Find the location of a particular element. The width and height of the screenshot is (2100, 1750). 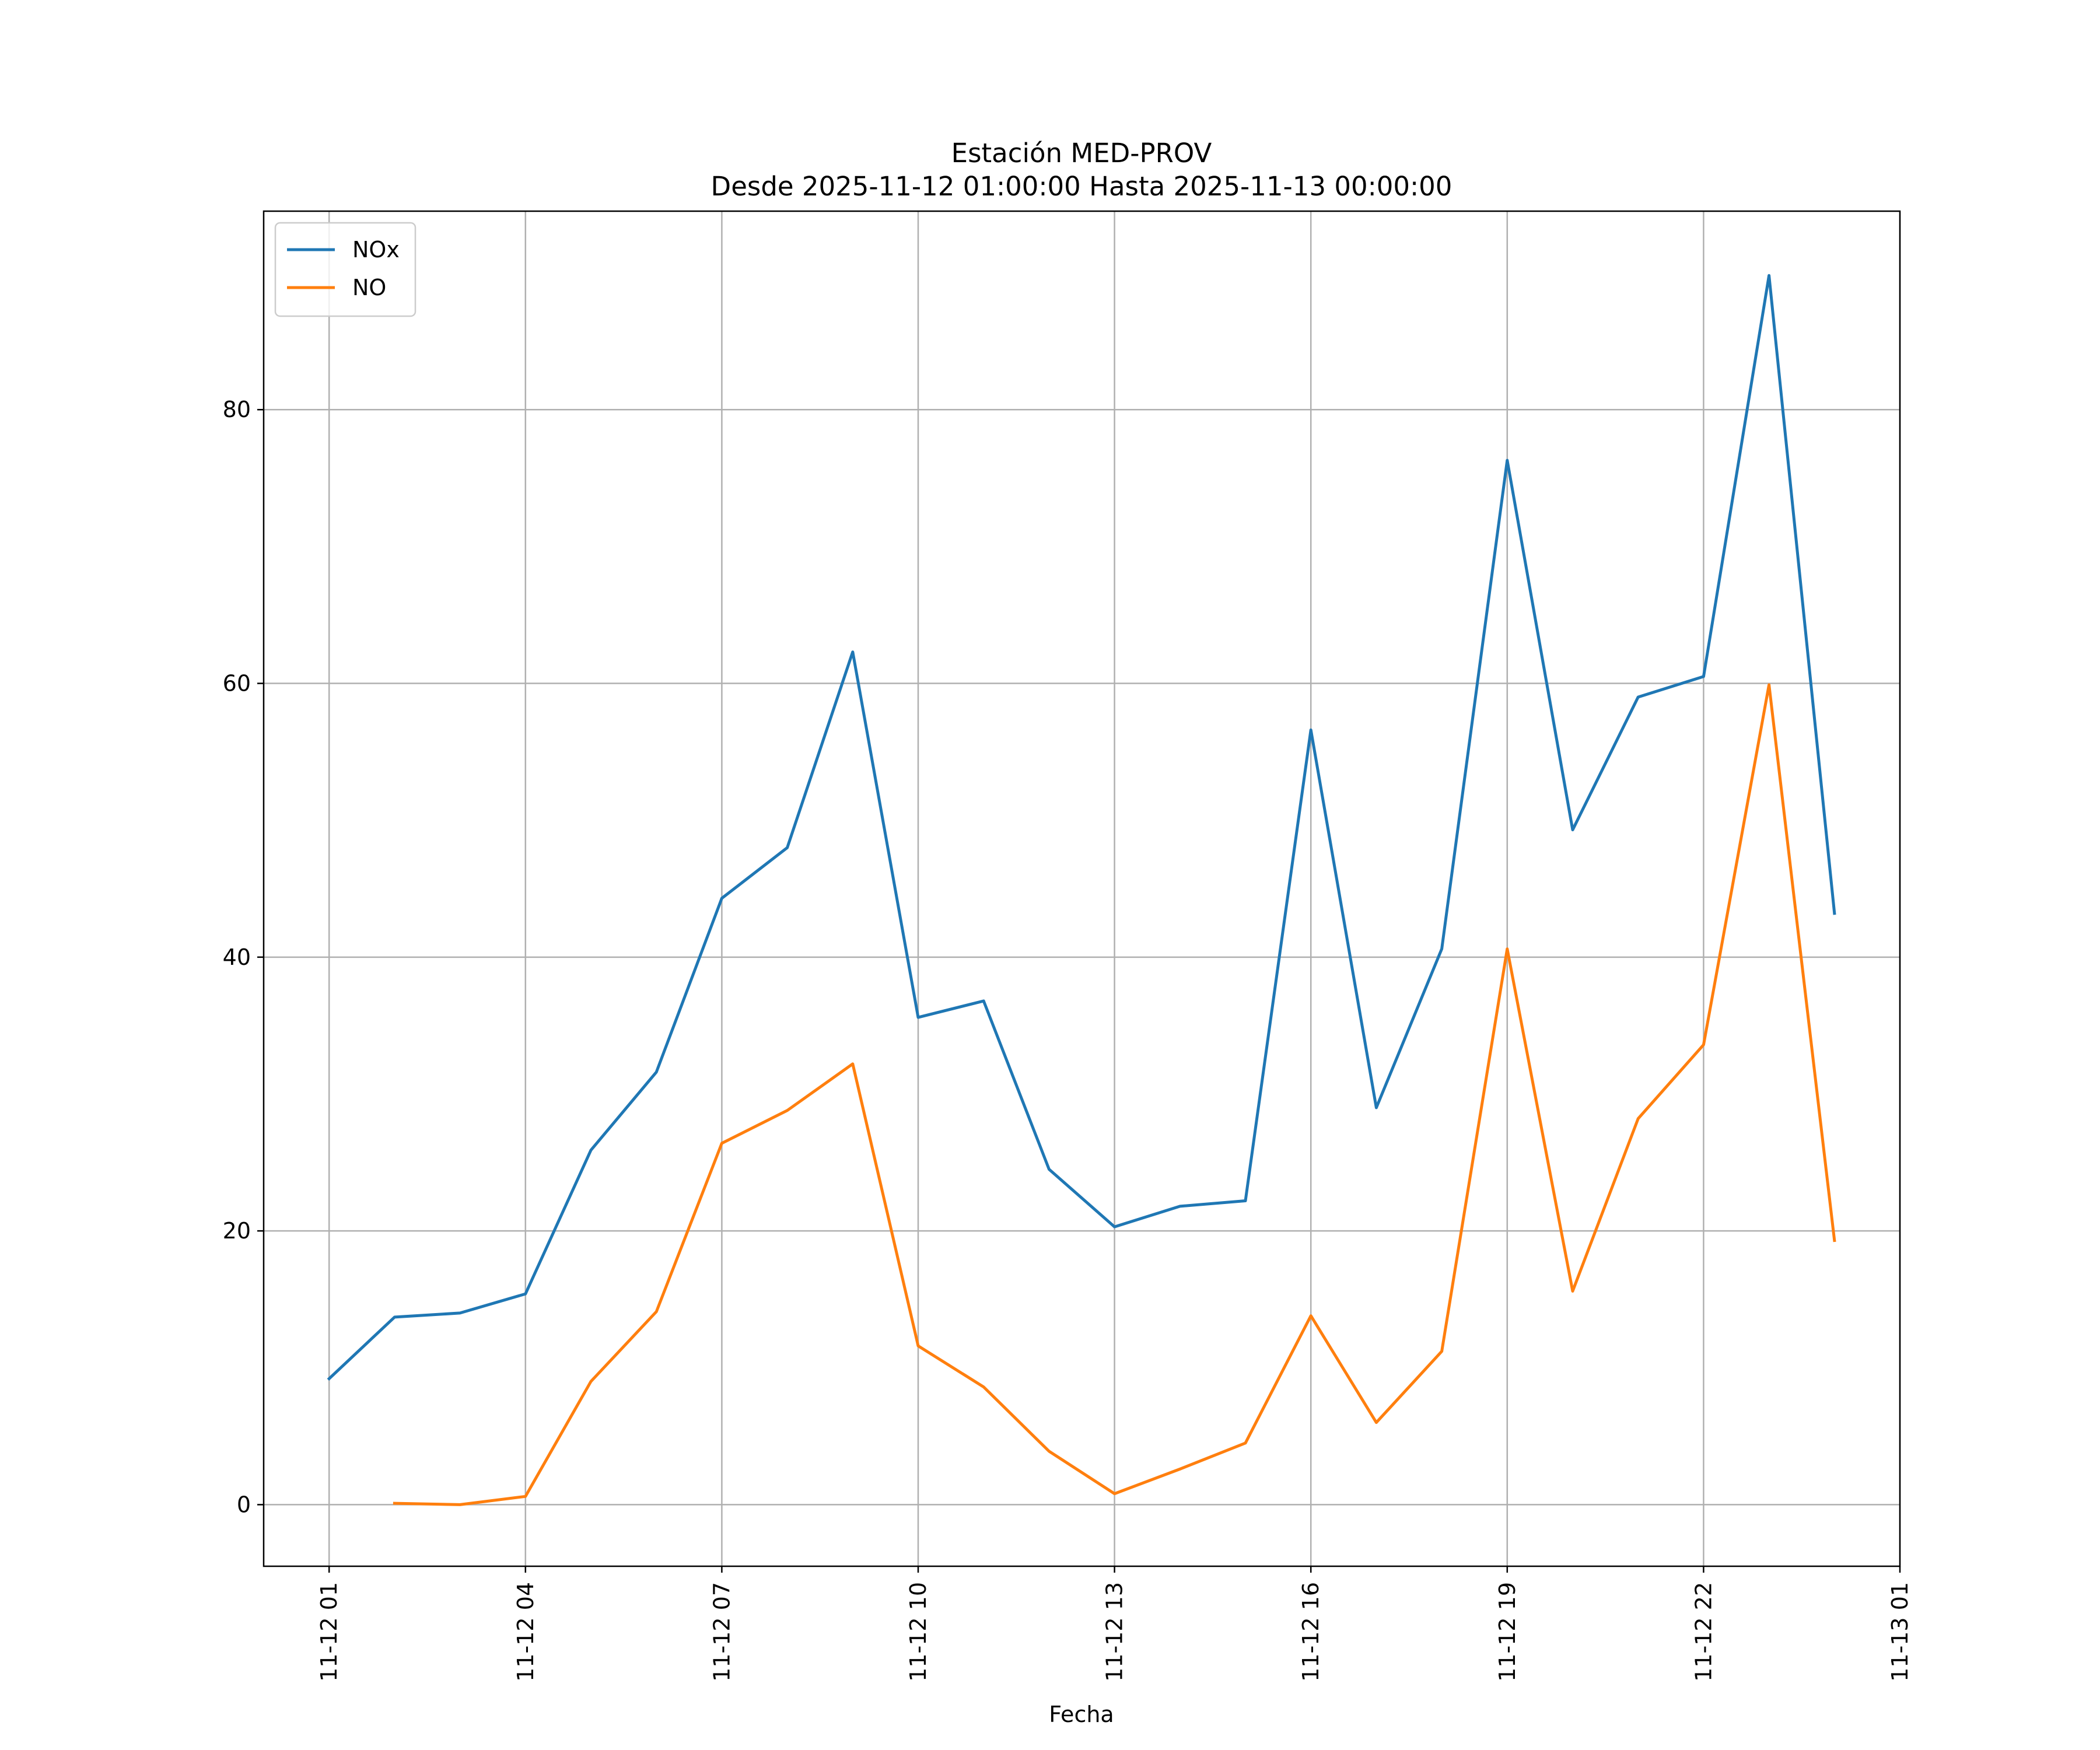

x-tick-label: 11-12 16 is located at coordinates (1311, 1632).